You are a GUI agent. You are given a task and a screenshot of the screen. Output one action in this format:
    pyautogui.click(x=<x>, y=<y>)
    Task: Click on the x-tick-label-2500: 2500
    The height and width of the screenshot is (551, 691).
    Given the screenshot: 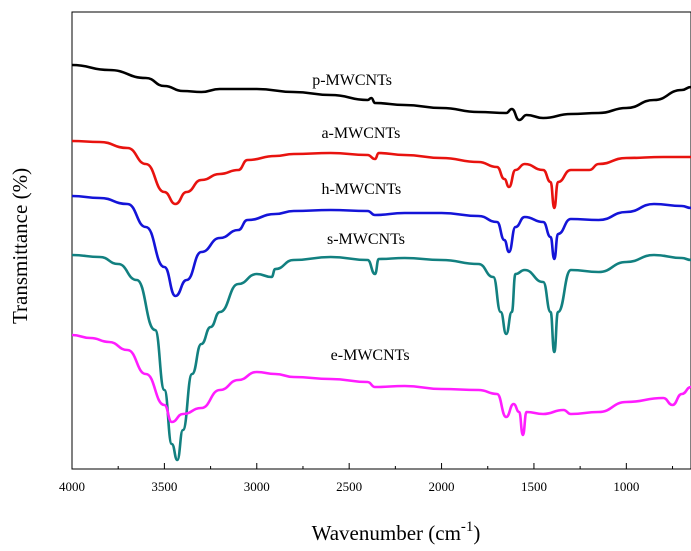 What is the action you would take?
    pyautogui.click(x=349, y=486)
    